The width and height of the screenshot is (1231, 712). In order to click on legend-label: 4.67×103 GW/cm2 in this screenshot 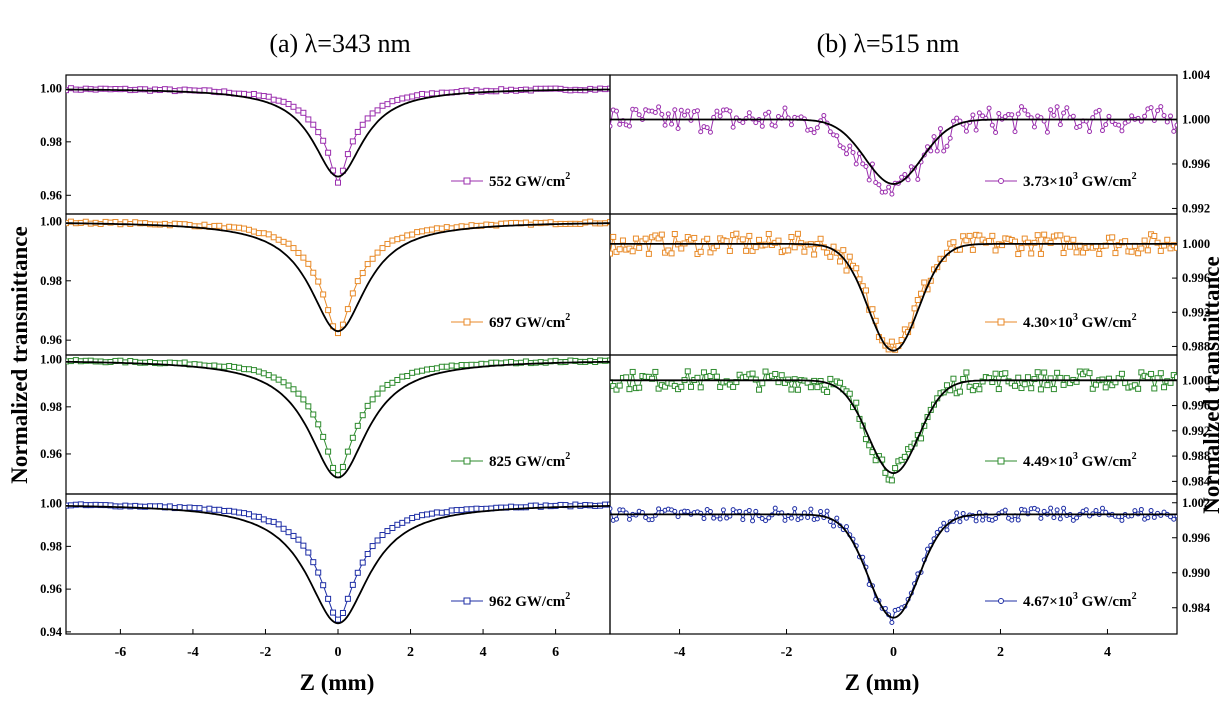, I will do `click(1080, 600)`.